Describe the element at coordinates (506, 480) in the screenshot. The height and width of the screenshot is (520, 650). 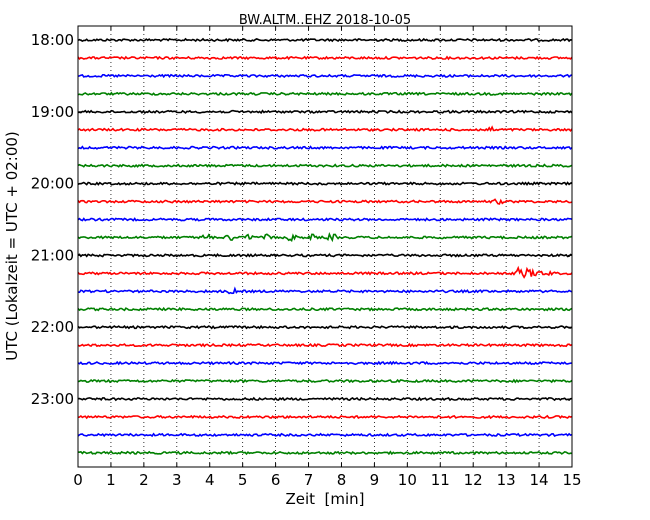
I see `x-tick-label: 13` at that location.